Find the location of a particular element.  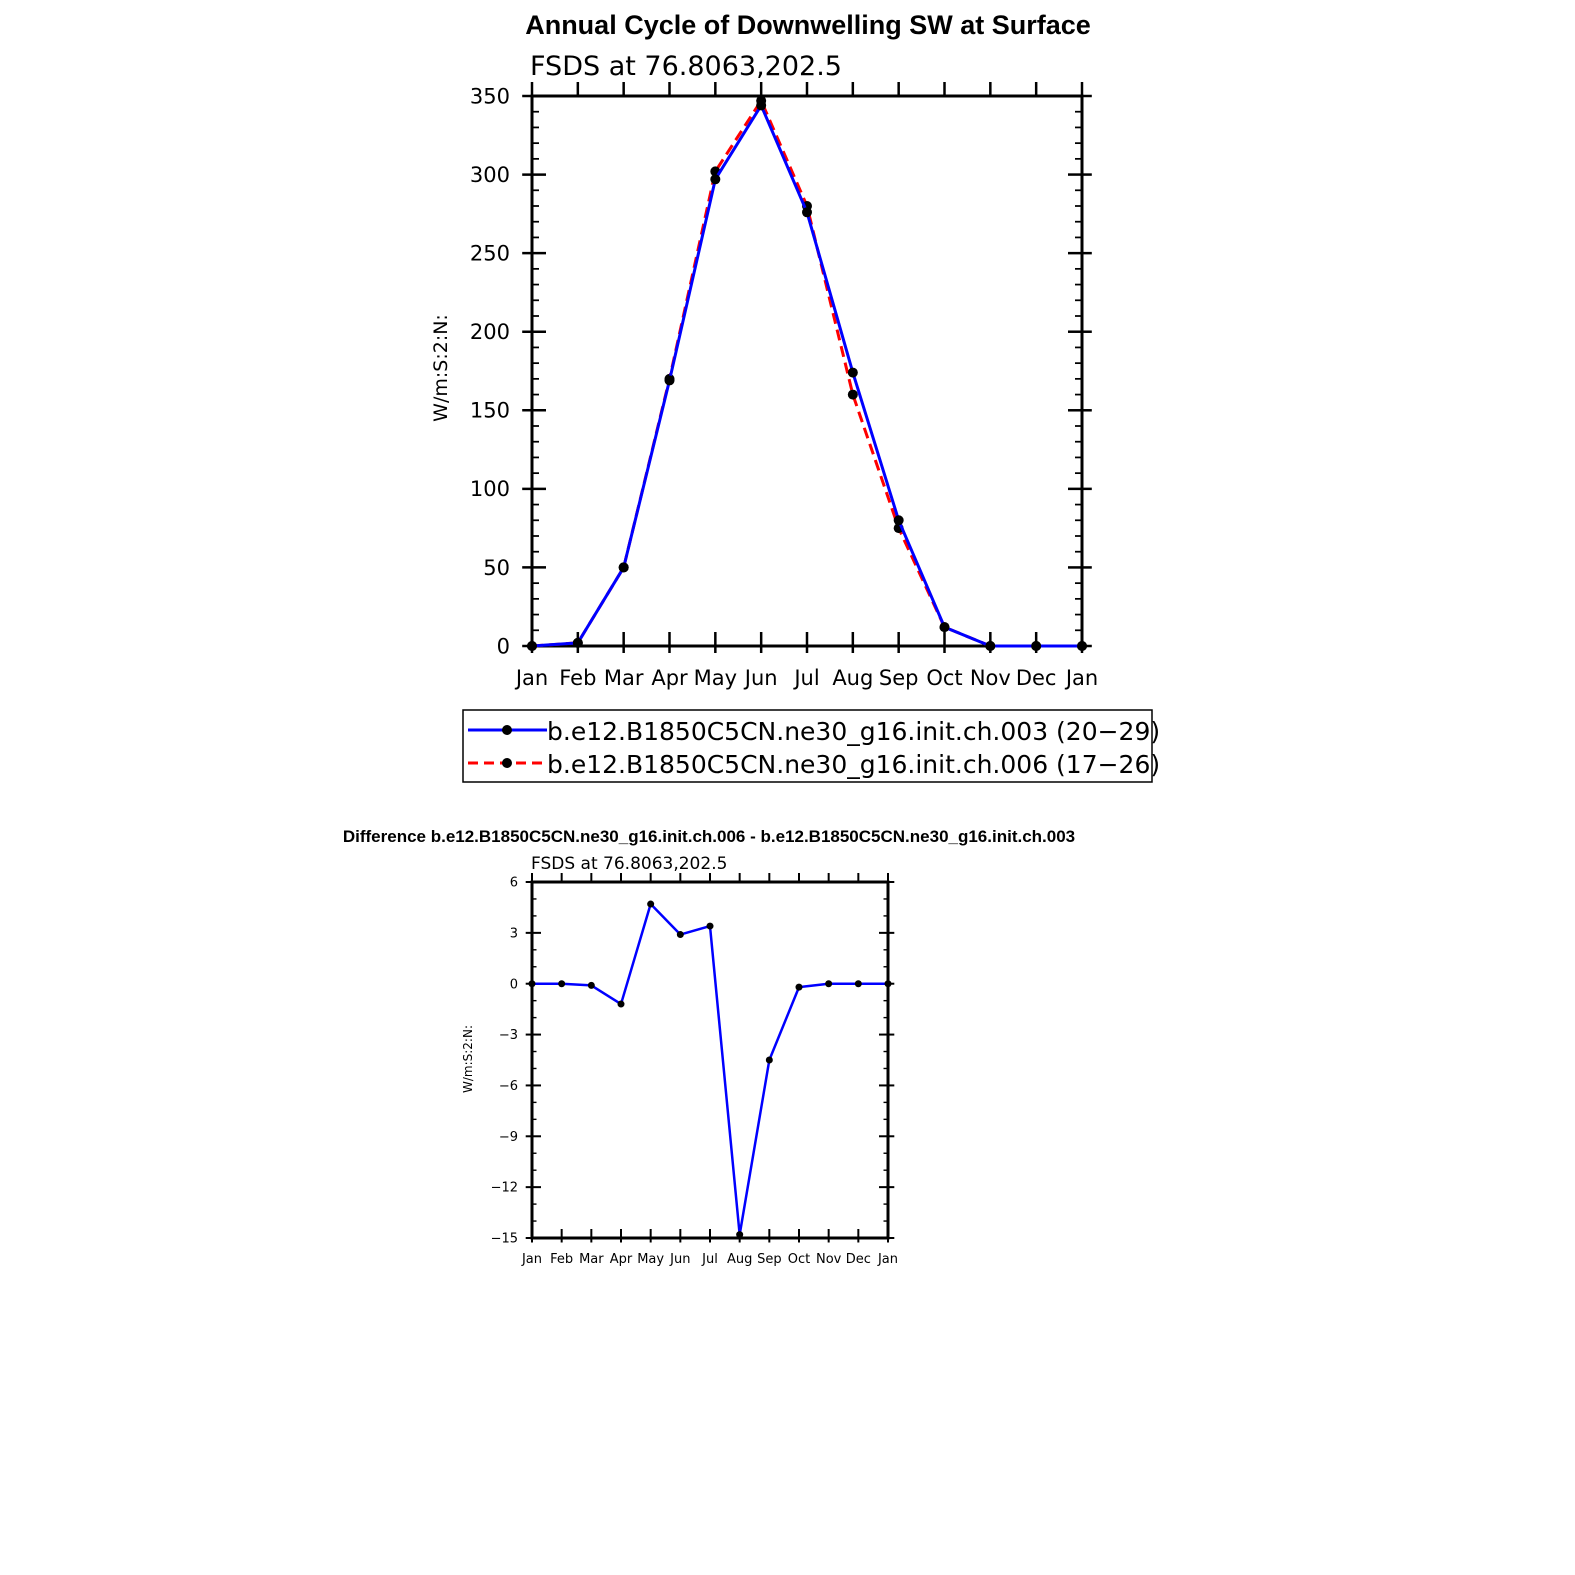

difference-x-tick-labels: Jan Feb Mar Apr May Jun Jul Aug Sep Oct Nov Dec Jan is located at coordinates (709, 1259).